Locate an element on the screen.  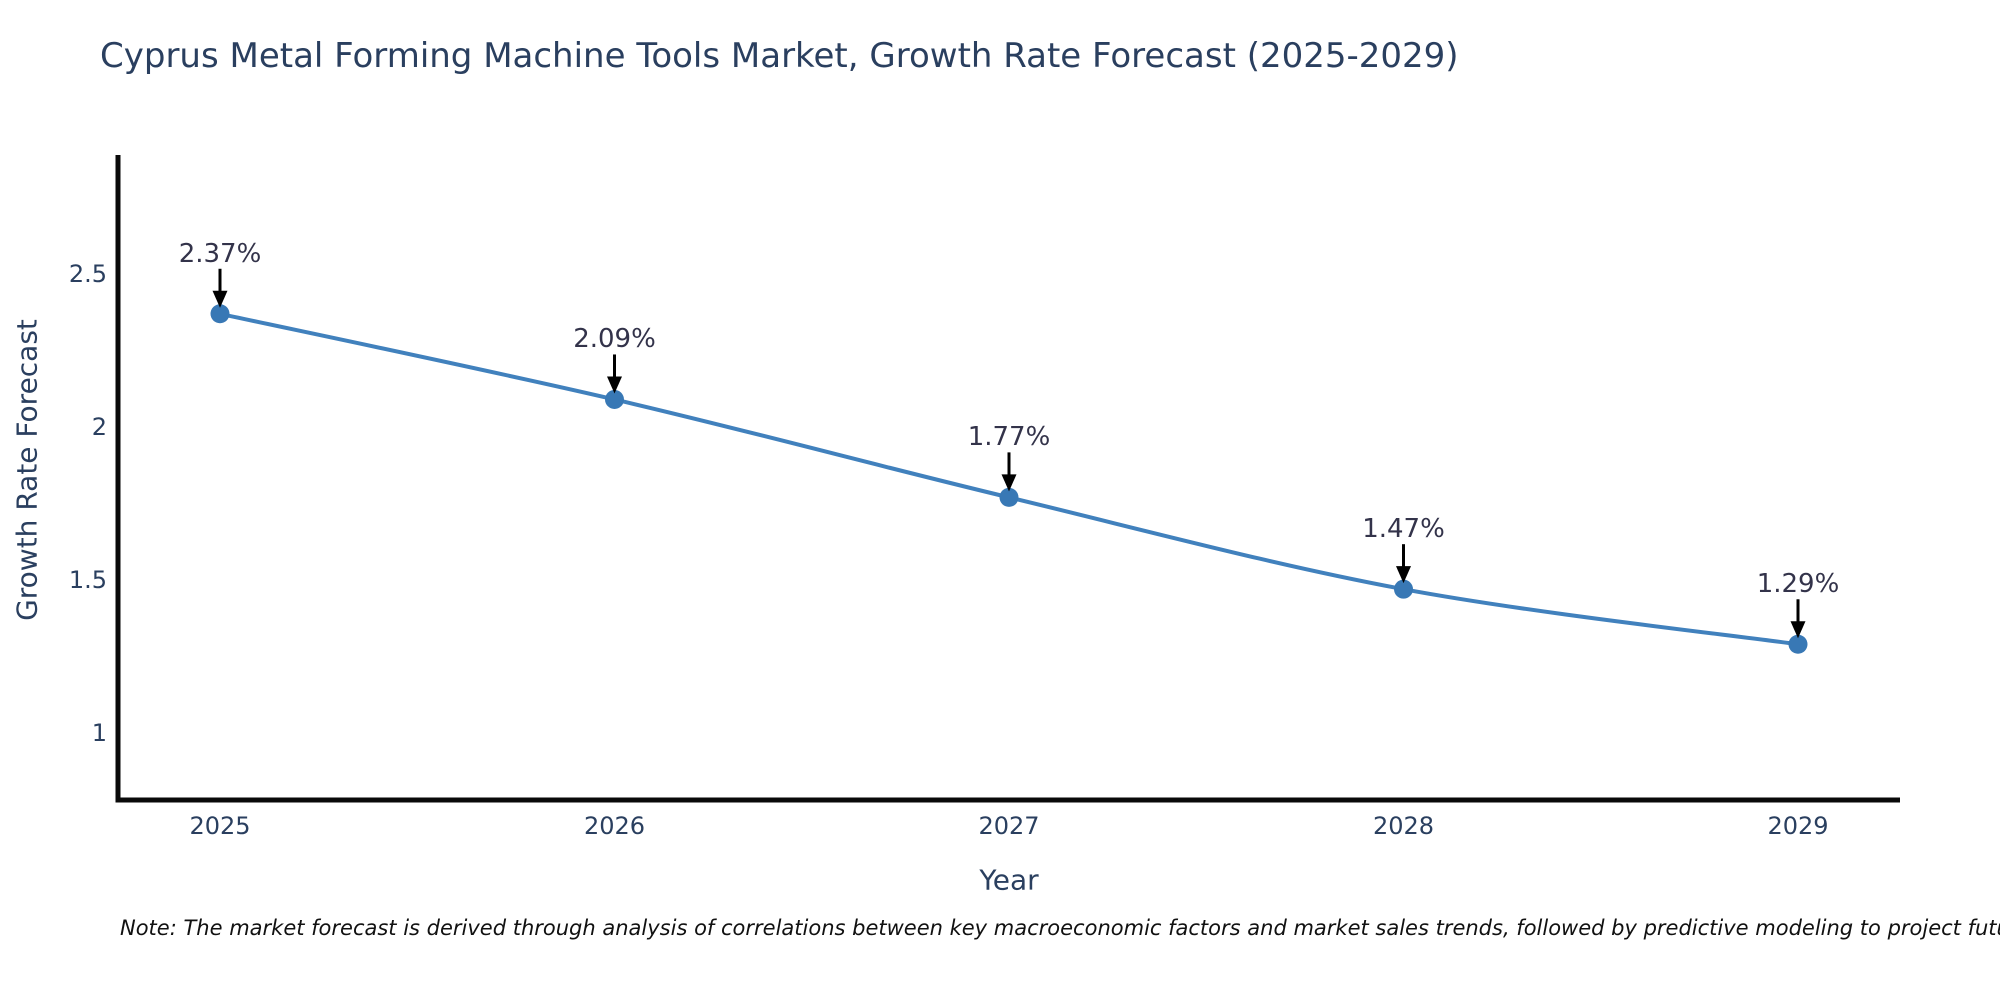
y-tick-label: 2 is located at coordinates (99, 427).